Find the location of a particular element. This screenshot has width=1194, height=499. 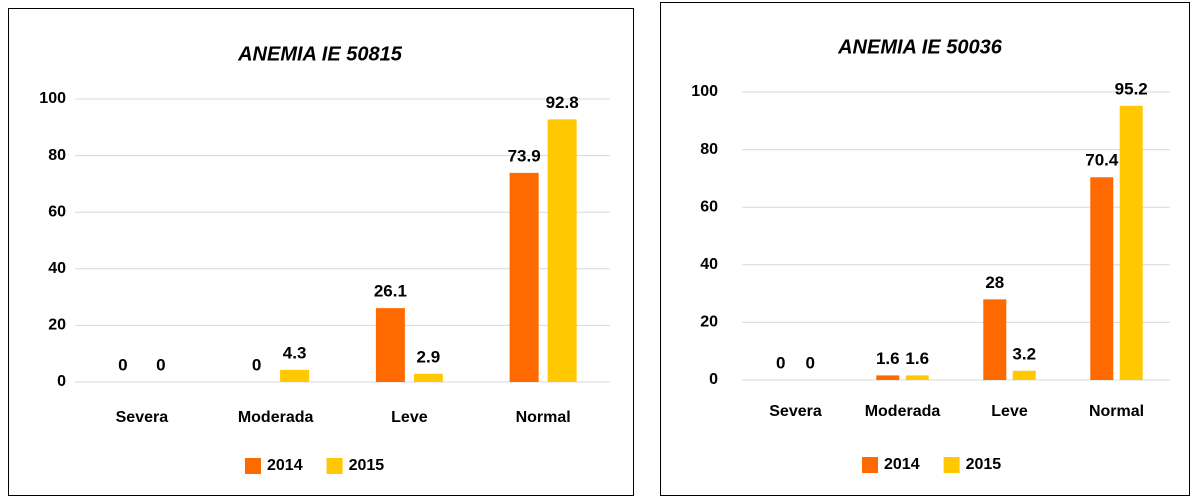

data-label: 3.2 is located at coordinates (1024, 353).